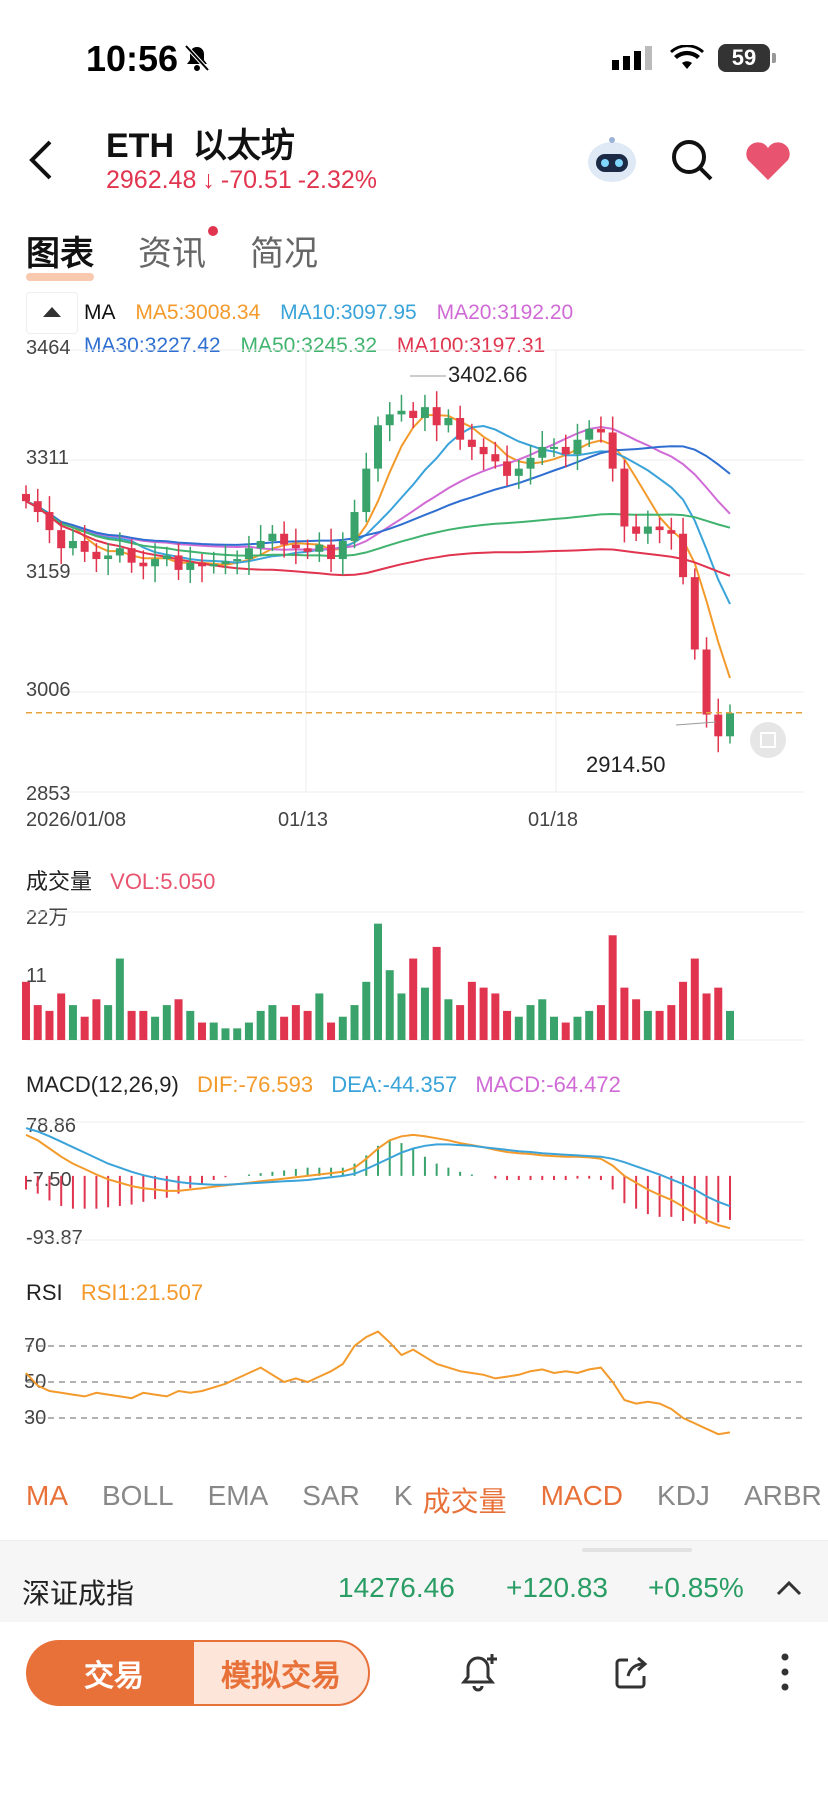  I want to click on tab-news: 资讯, so click(178, 250).